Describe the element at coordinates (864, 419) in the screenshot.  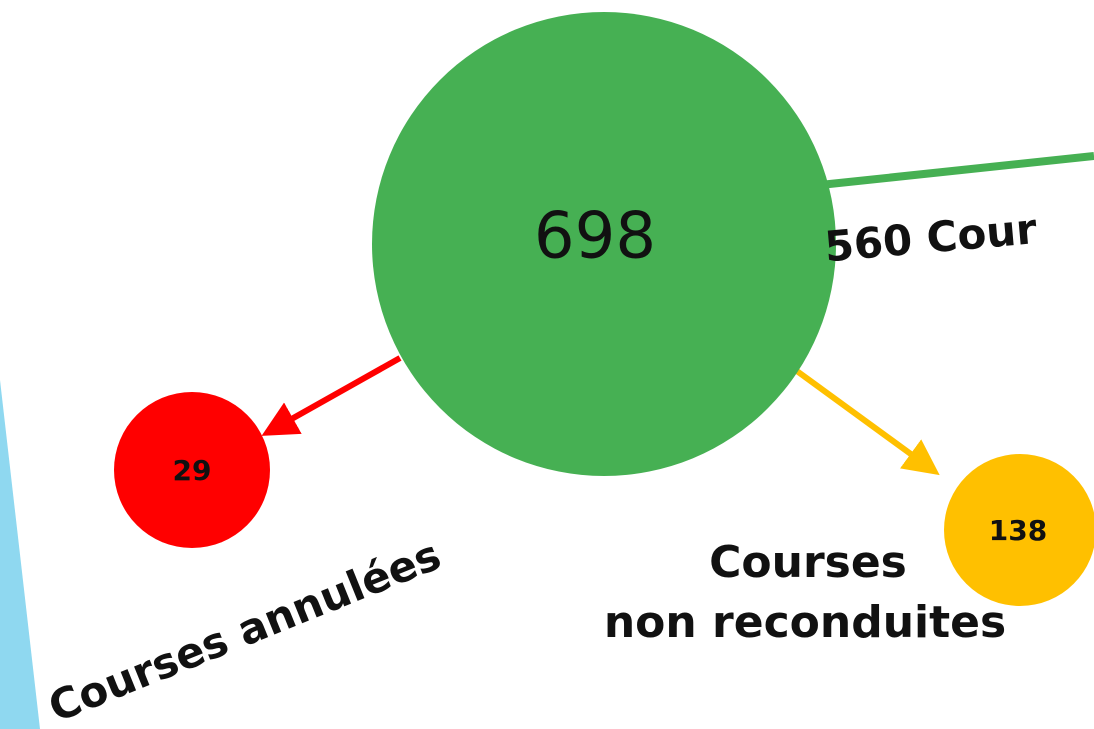
I see `edge-non-reconduites` at that location.